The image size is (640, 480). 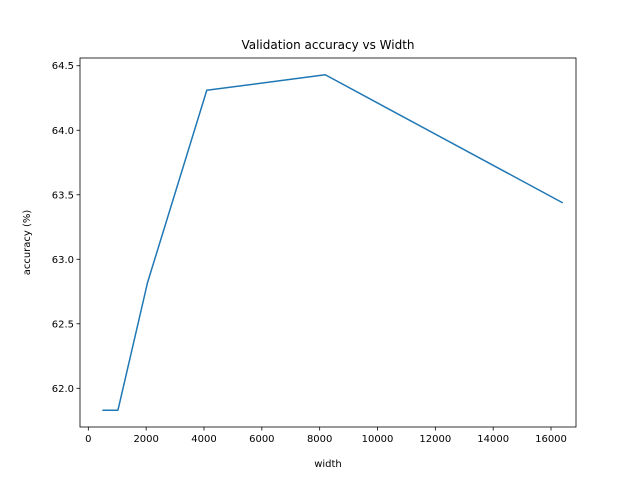 What do you see at coordinates (145, 439) in the screenshot?
I see `x-tick-label: 2000` at bounding box center [145, 439].